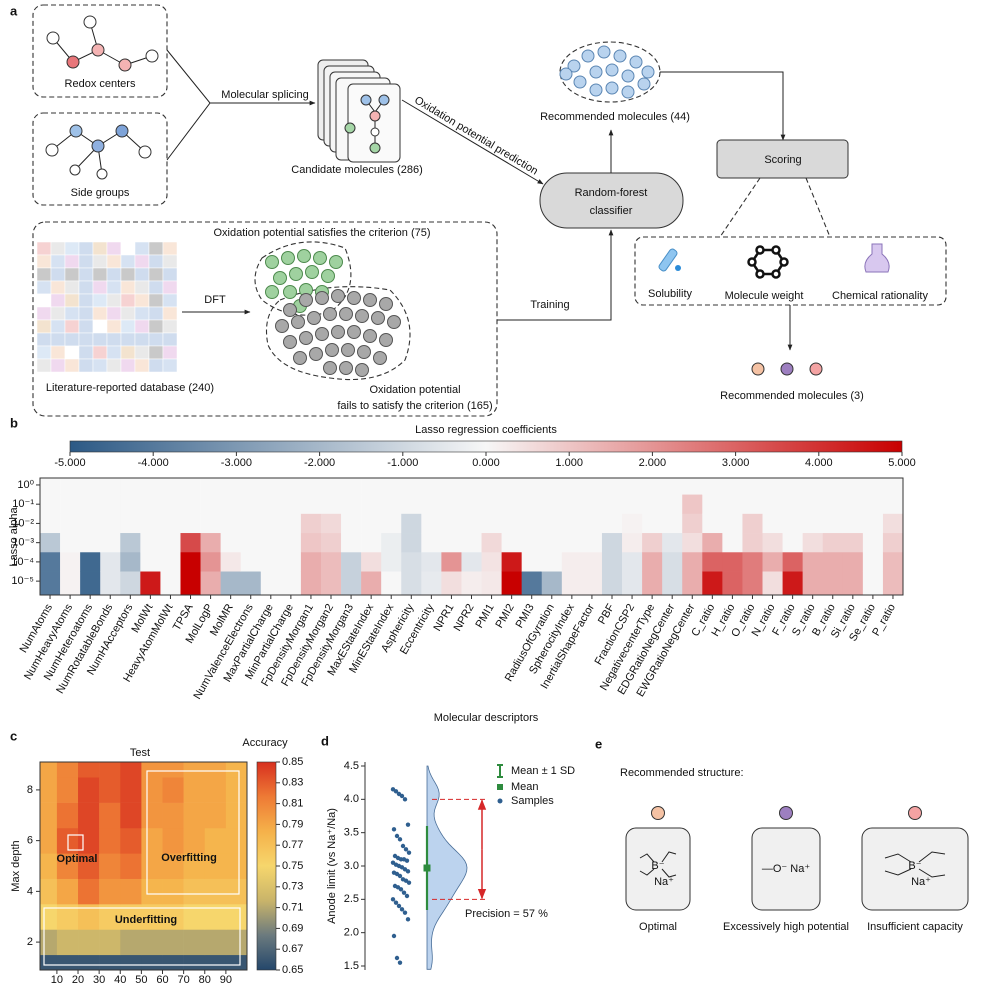 This screenshot has height=984, width=984. Describe the element at coordinates (611, 200) in the screenshot. I see `classifier-box` at that location.